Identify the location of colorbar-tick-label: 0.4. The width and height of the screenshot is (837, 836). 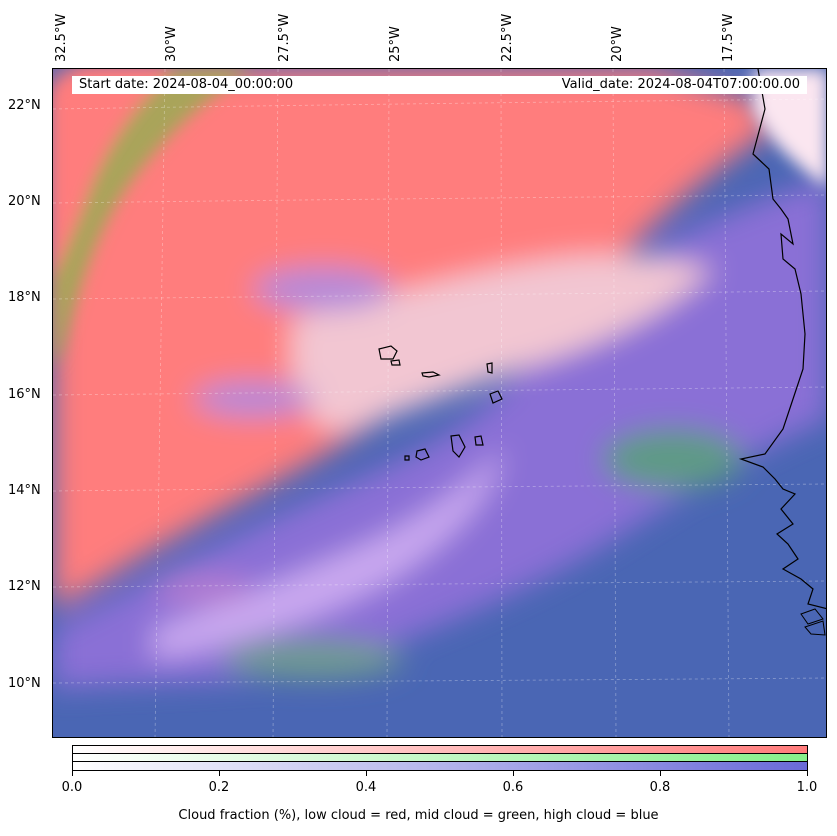
(366, 787).